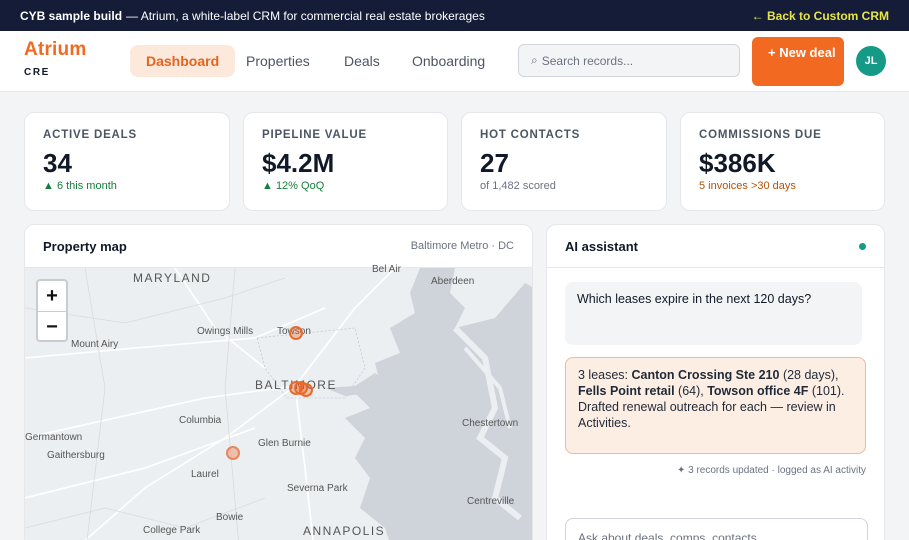 Image resolution: width=909 pixels, height=540 pixels. What do you see at coordinates (76, 455) in the screenshot?
I see `map-label-gaithersburg: Gaithersburg` at bounding box center [76, 455].